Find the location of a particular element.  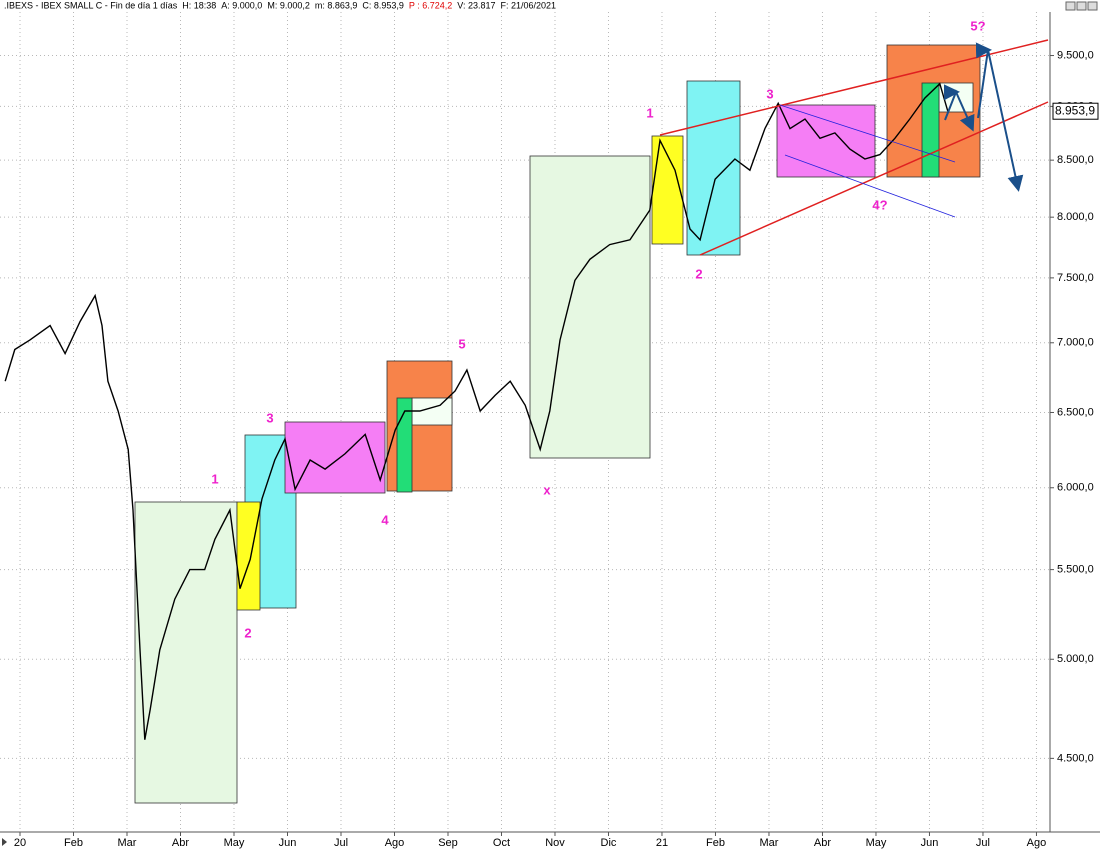

last-price-label: 8.953,9 is located at coordinates (1075, 110).